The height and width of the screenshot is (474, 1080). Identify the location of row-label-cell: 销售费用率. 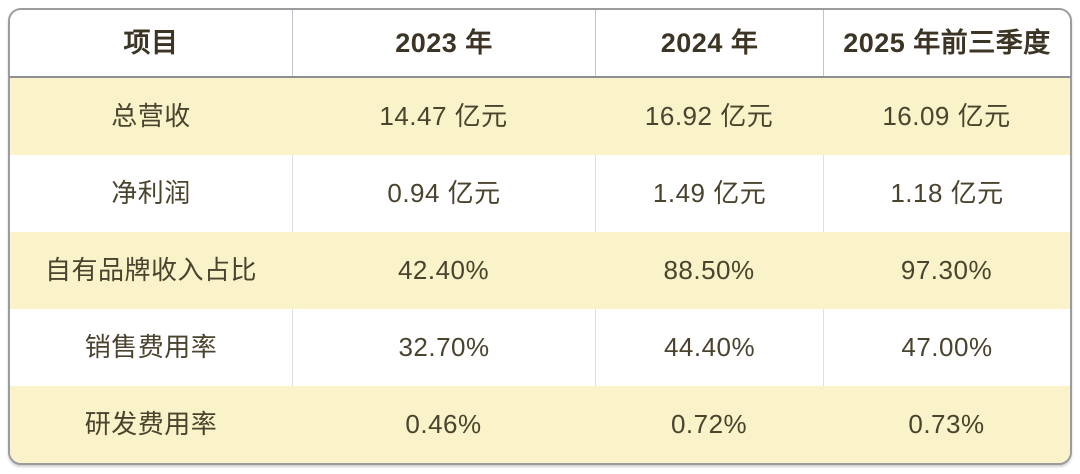
(151, 346).